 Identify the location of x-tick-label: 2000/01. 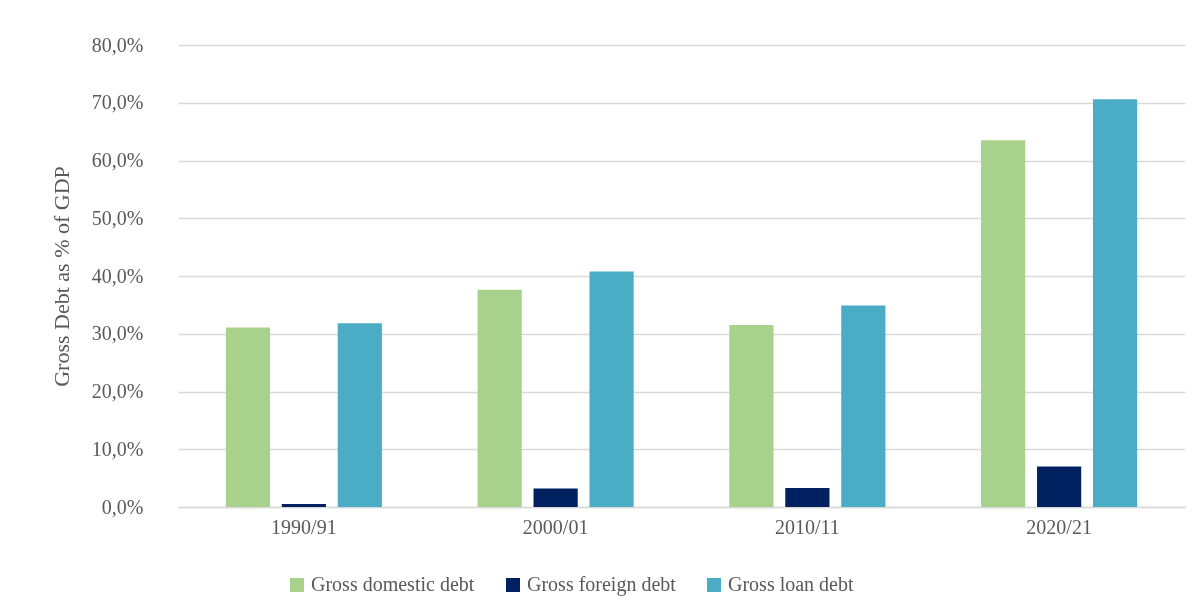
(555, 526).